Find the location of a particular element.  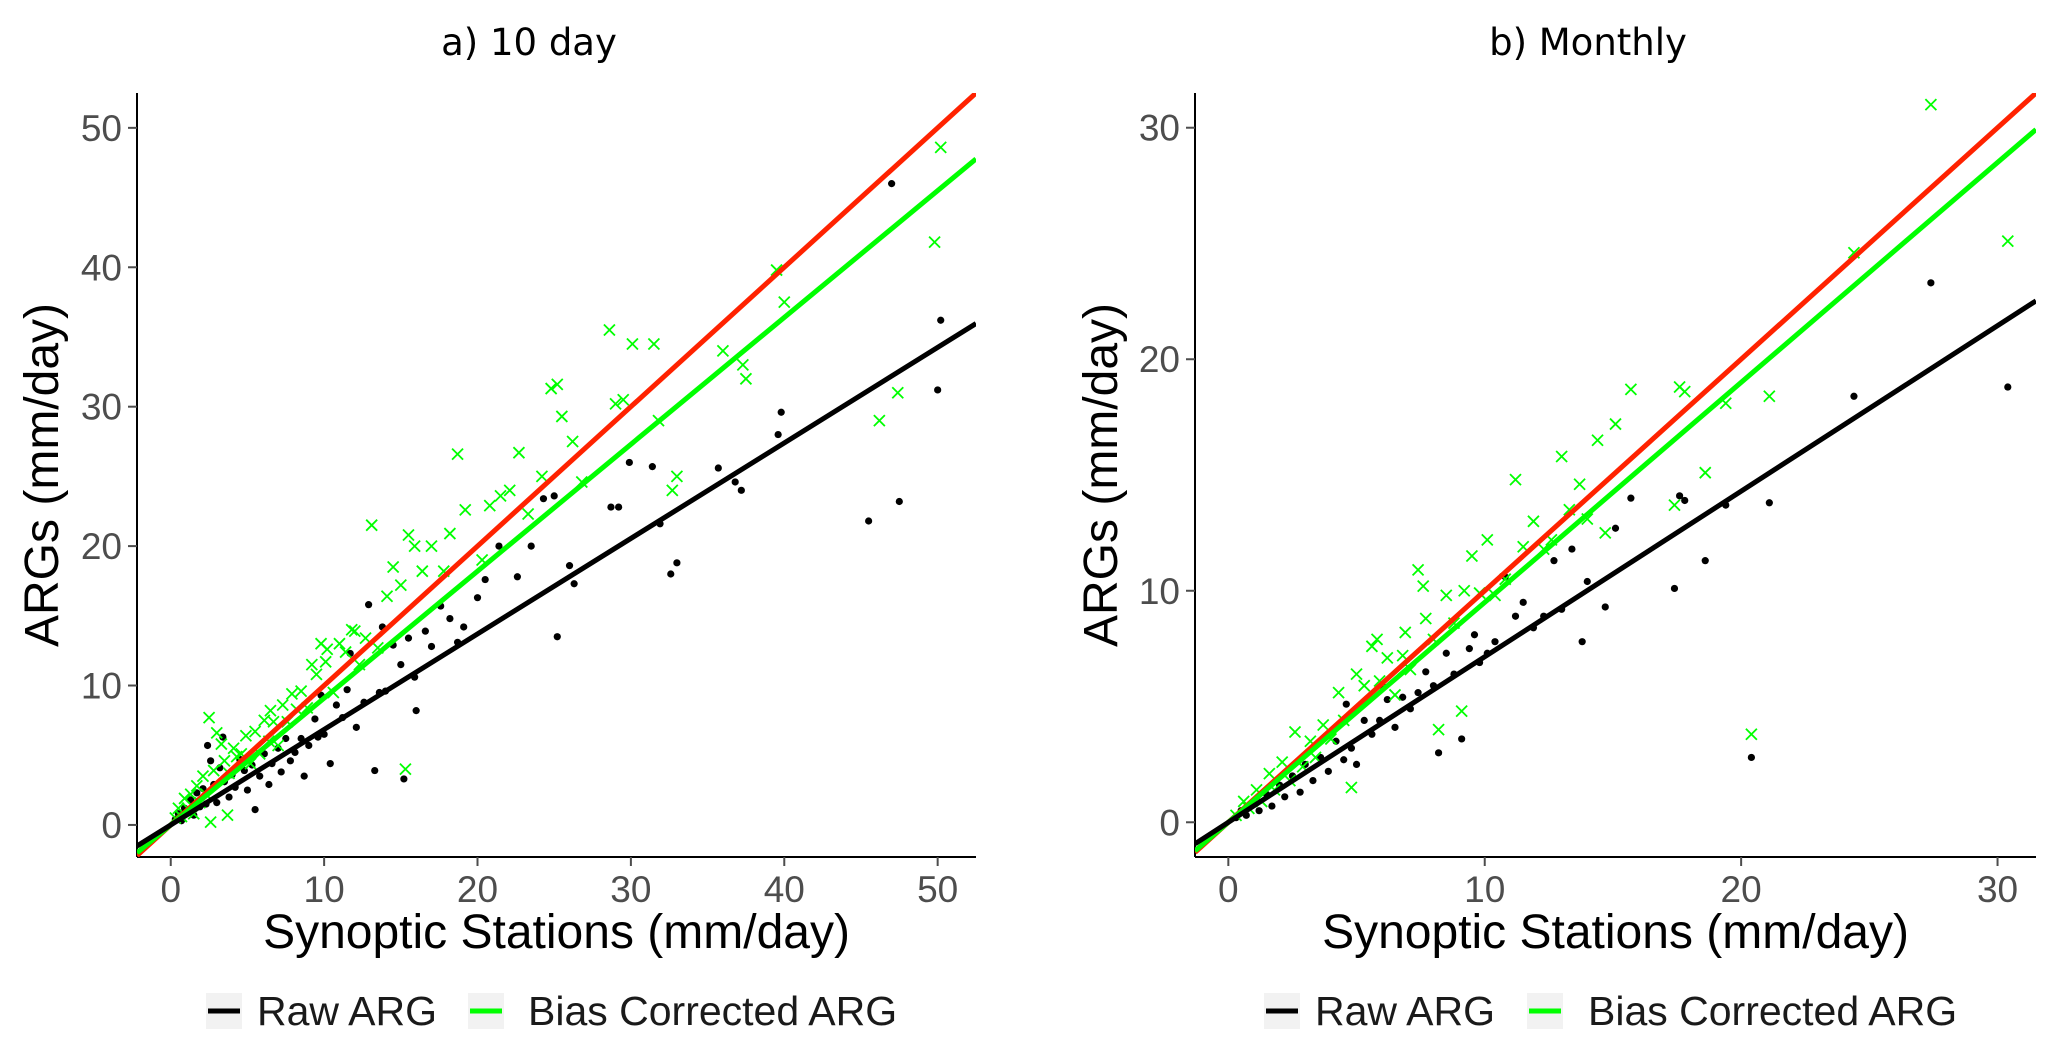

y-tick-label: 50 is located at coordinates (101, 128).